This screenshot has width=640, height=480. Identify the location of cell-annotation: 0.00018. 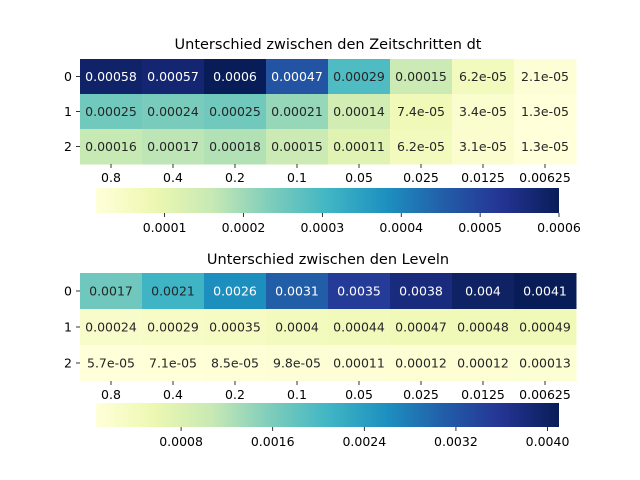
(235, 146).